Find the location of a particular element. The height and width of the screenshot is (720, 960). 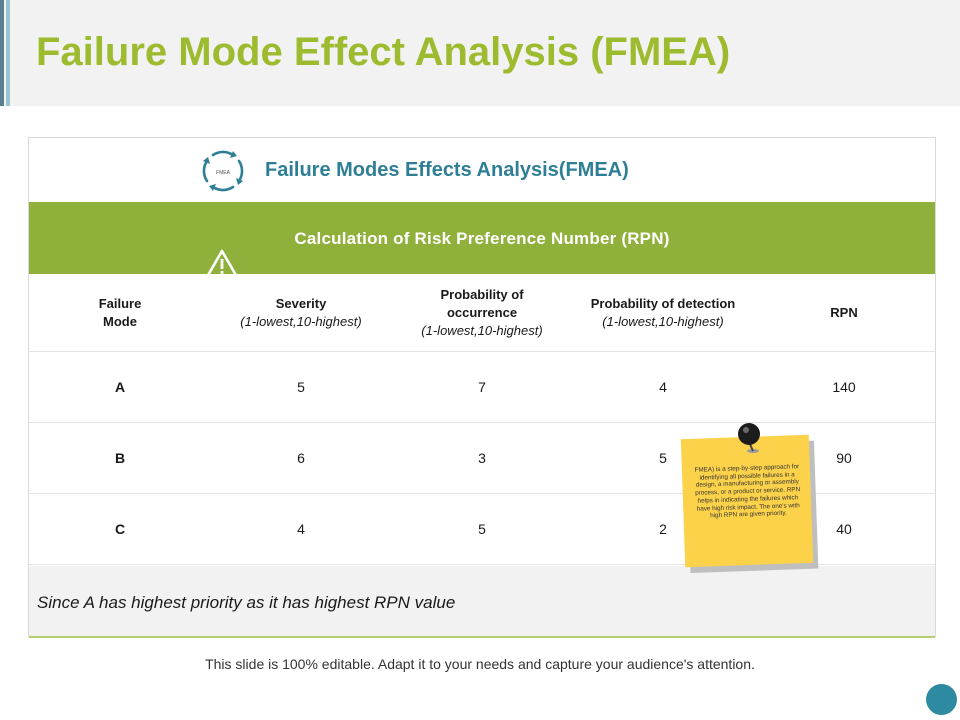

table-row: A 5 7 4 140 is located at coordinates (482, 387).